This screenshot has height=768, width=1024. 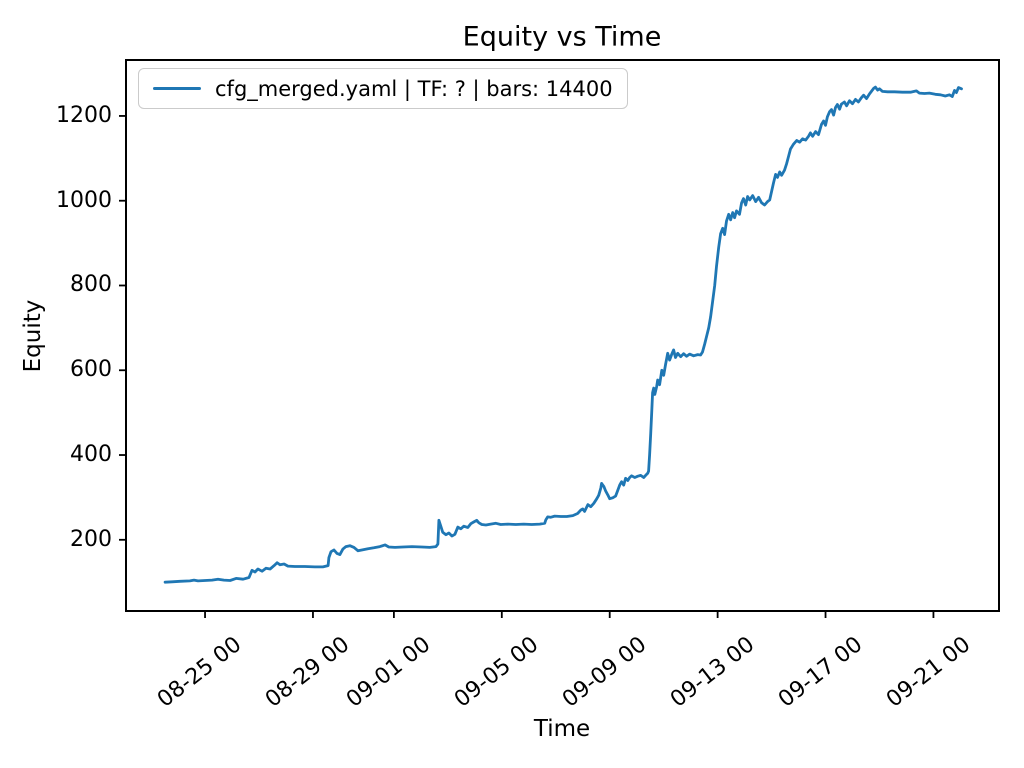 I want to click on chart-title: Equity vs Time, so click(x=562, y=37).